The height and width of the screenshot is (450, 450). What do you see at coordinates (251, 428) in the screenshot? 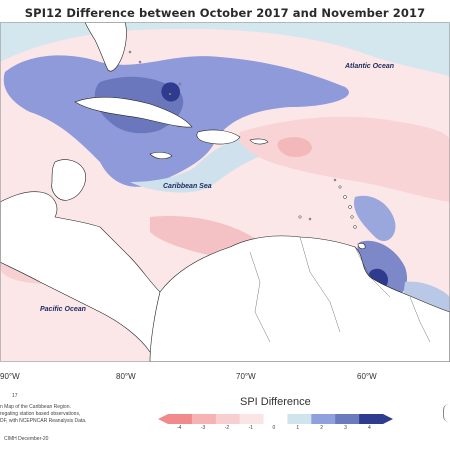
I see `legend-label: -1` at bounding box center [251, 428].